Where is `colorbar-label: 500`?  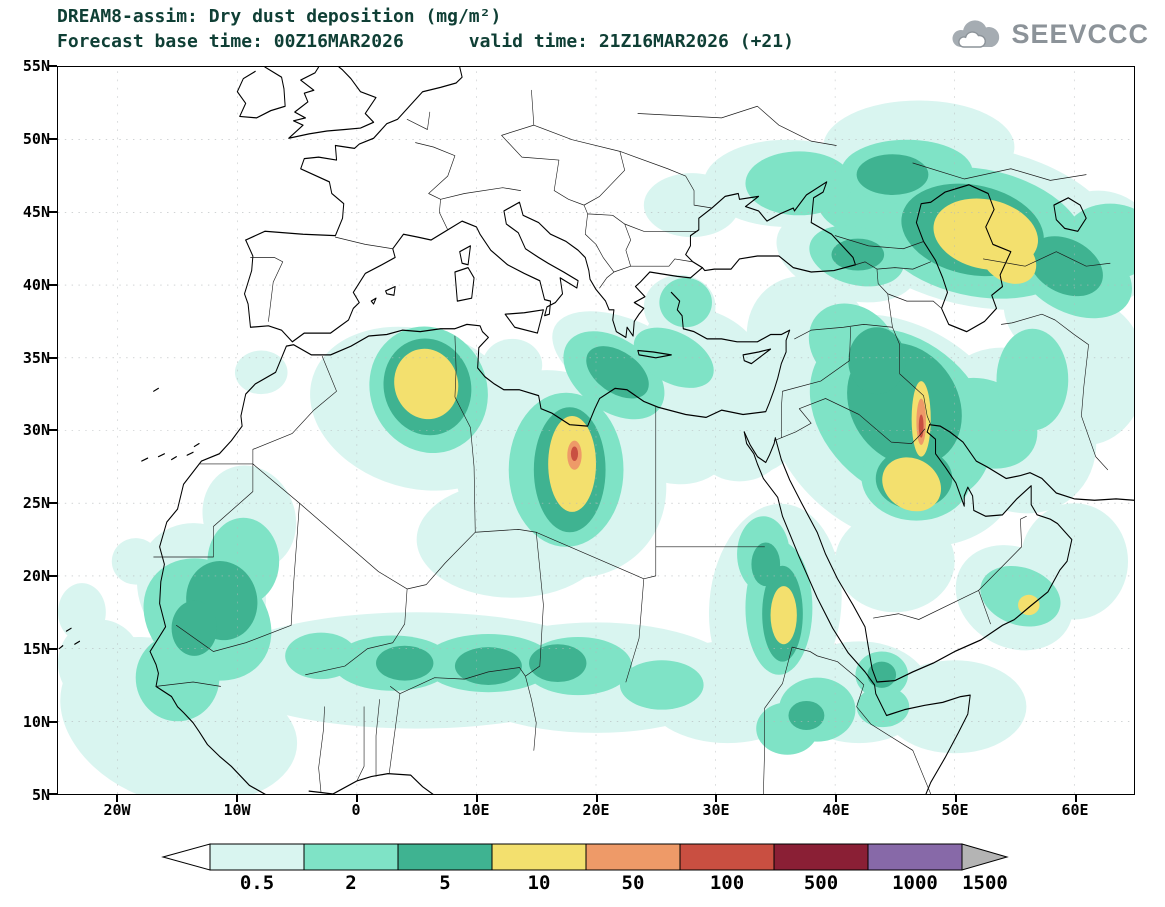
colorbar-label: 500 is located at coordinates (821, 883).